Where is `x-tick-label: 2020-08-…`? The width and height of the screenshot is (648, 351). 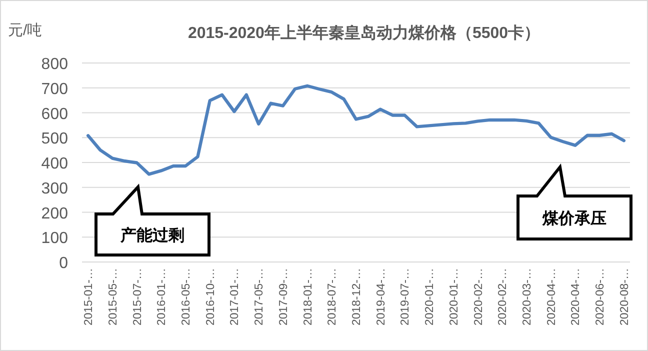
x-tick-label: 2020-08-… is located at coordinates (624, 297).